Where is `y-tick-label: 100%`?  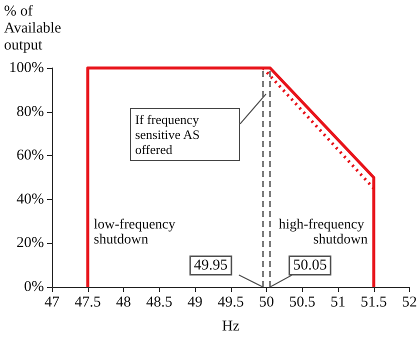 y-tick-label: 100% is located at coordinates (26, 68).